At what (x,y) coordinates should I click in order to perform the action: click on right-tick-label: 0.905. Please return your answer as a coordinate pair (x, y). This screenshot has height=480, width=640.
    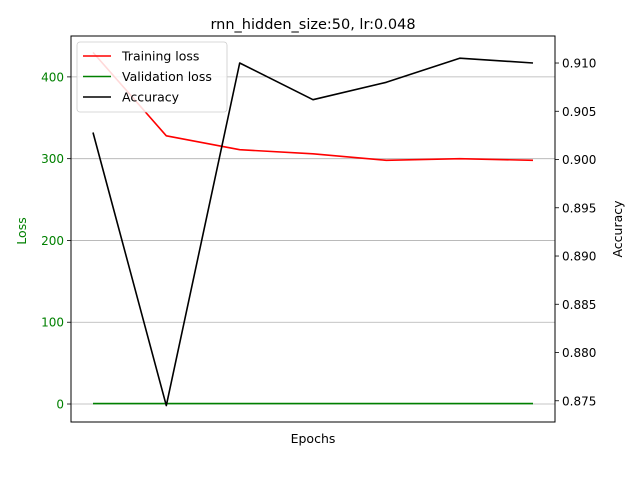
    Looking at the image, I should click on (579, 112).